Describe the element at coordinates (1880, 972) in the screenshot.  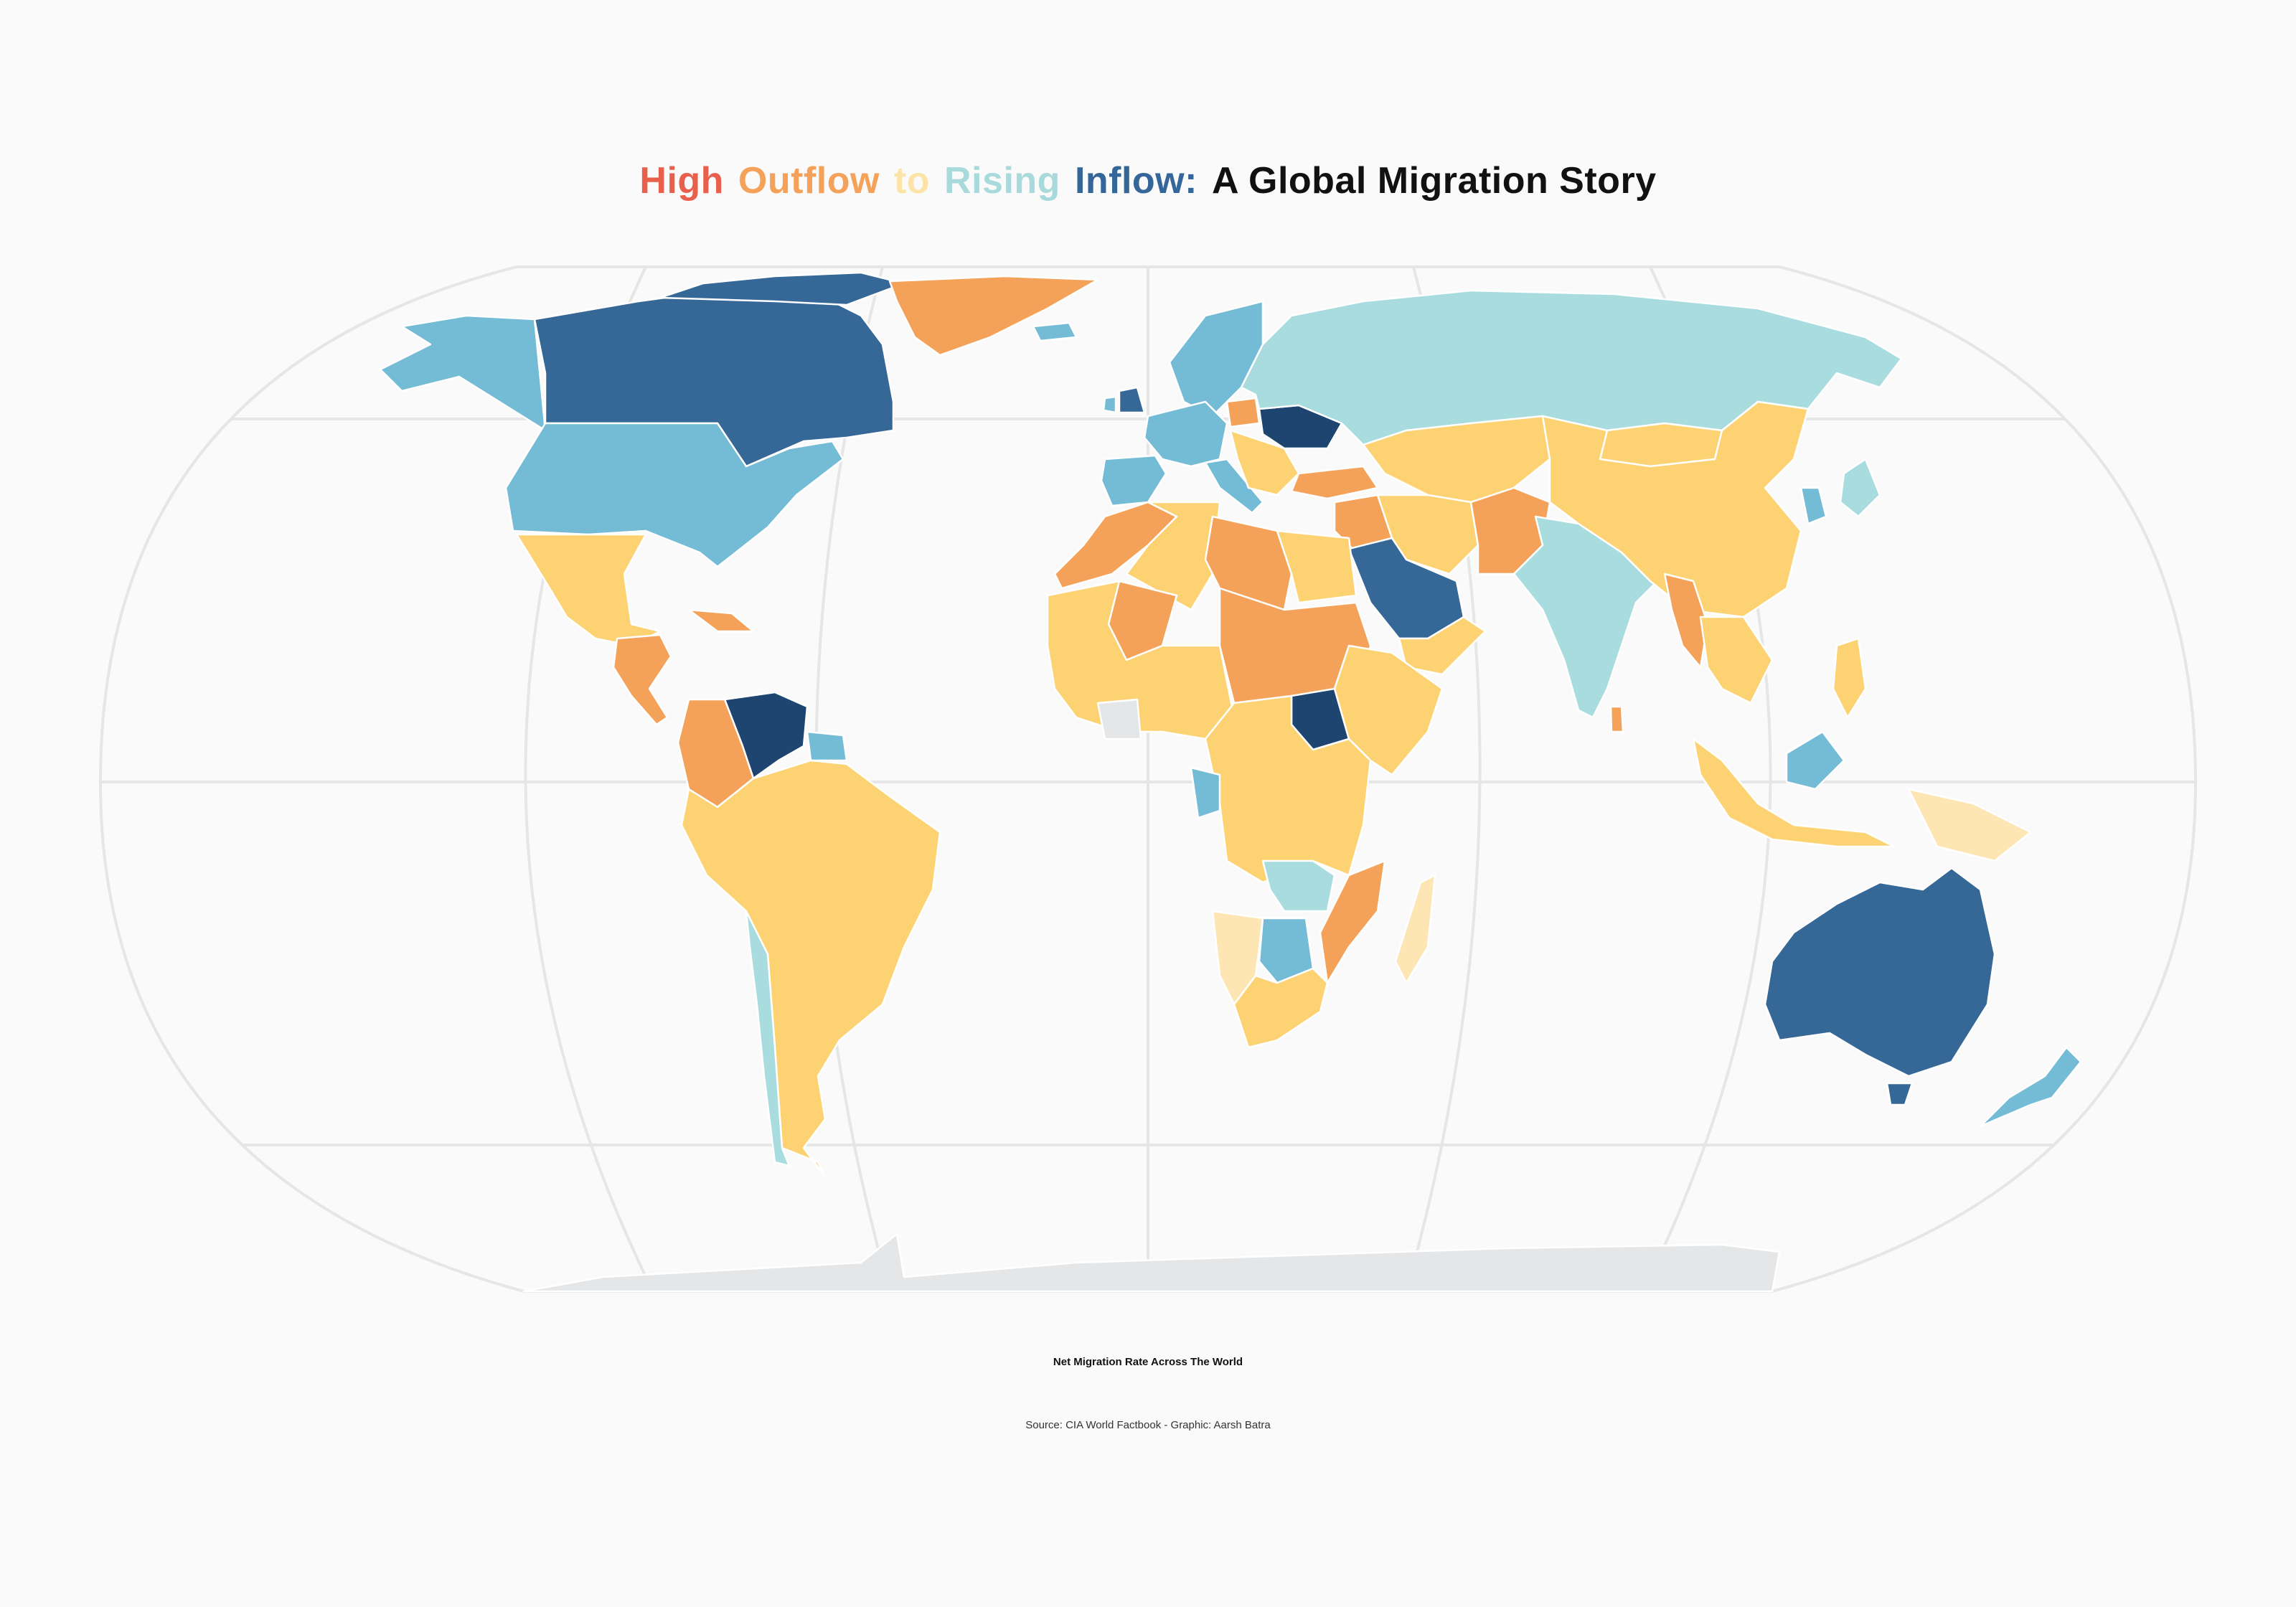
I see `region-australia` at that location.